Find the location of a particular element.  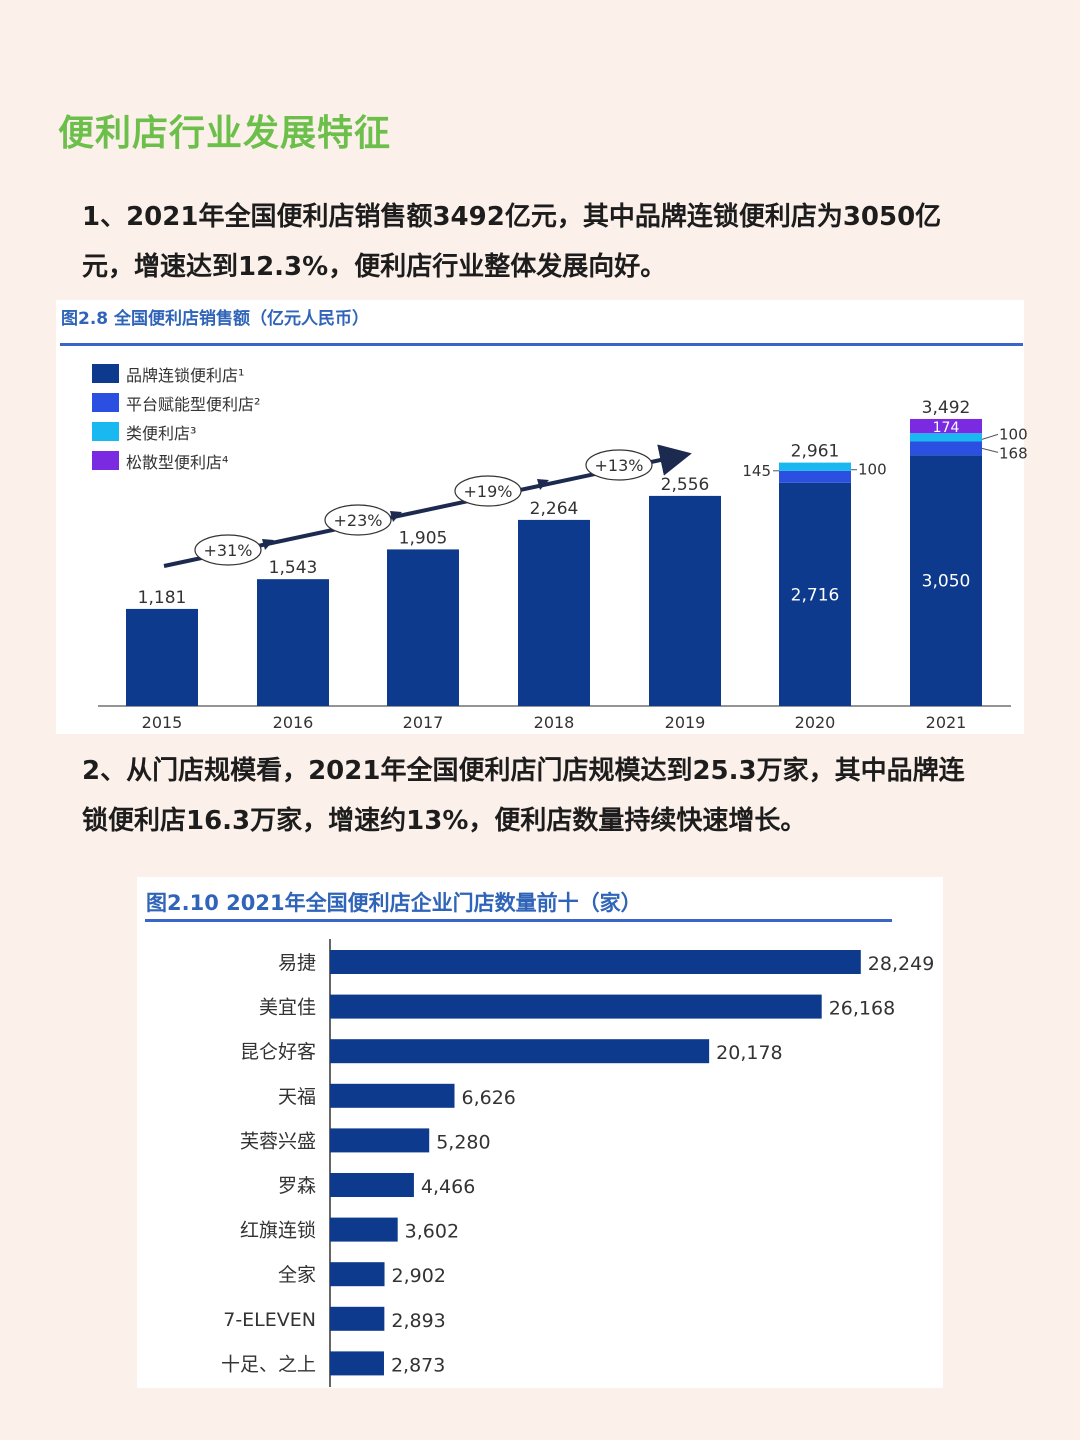

legend-label-2: 类便利店³ is located at coordinates (161, 433).